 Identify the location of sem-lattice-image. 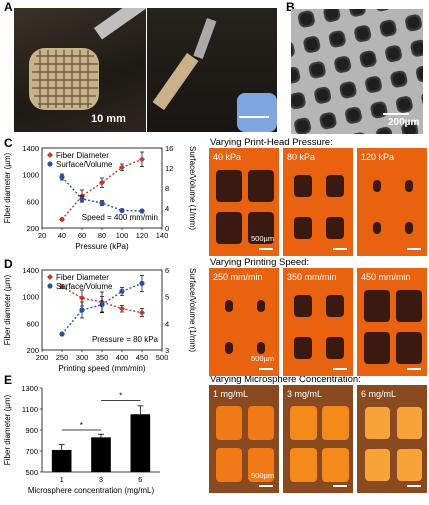
(357, 71).